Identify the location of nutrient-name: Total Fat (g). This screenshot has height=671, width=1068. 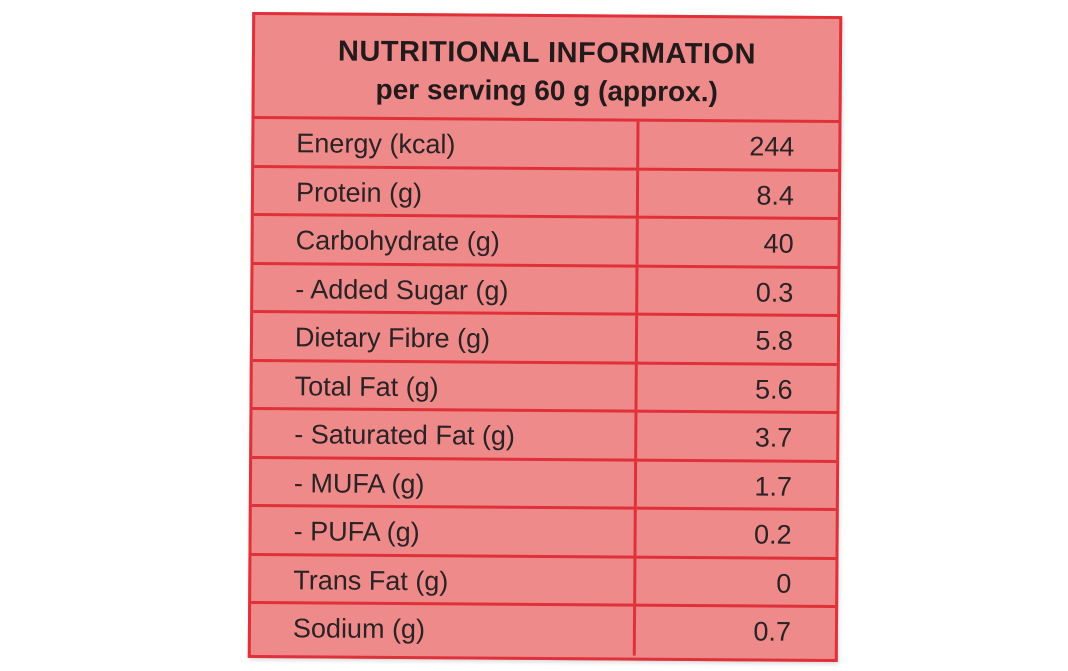
(366, 386).